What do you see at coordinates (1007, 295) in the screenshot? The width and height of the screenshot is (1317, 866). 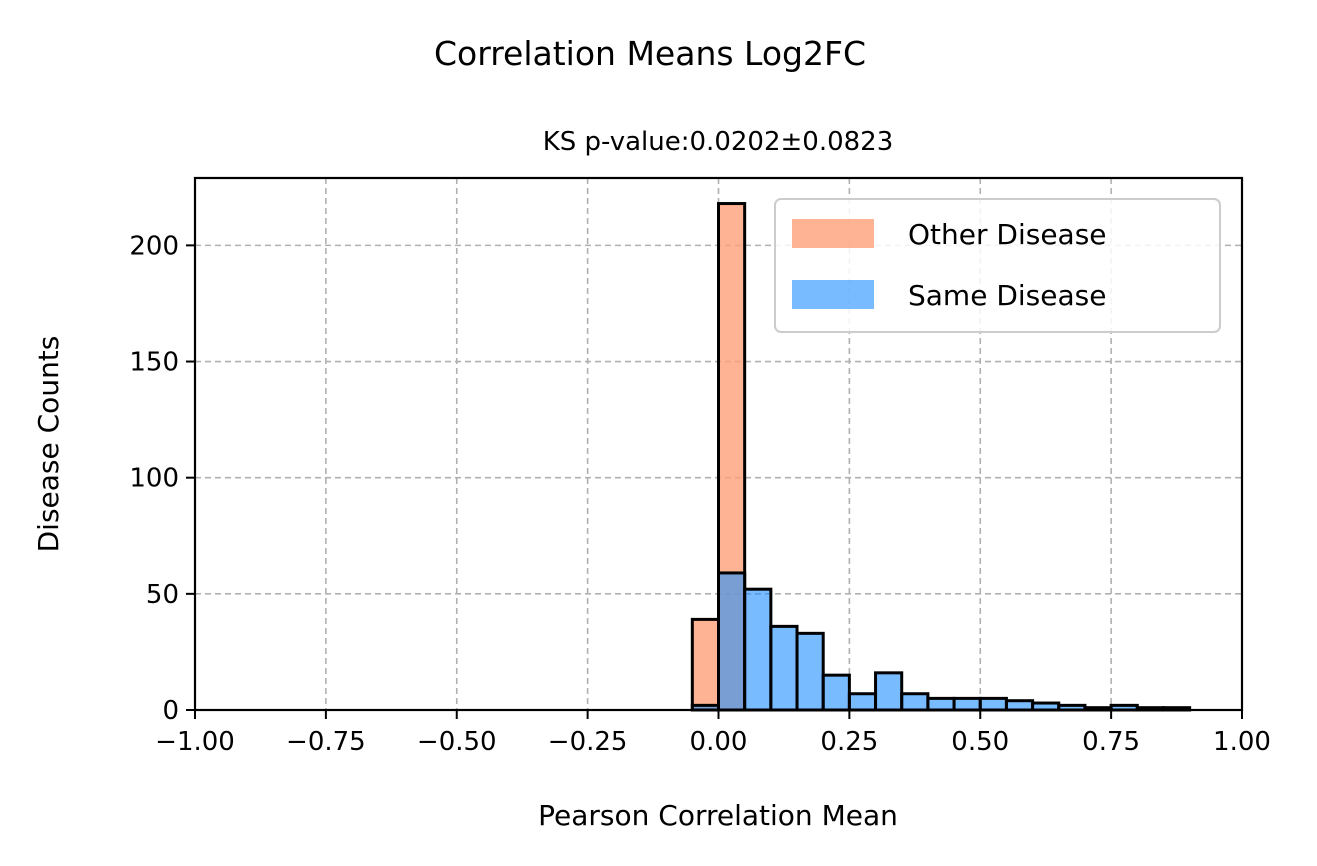 I see `legend-label-same-disease: Same Disease` at bounding box center [1007, 295].